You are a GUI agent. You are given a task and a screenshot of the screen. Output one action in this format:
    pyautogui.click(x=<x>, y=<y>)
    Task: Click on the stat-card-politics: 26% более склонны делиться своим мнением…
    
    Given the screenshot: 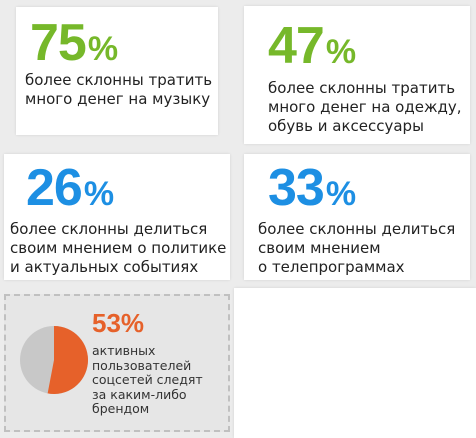 What is the action you would take?
    pyautogui.click(x=117, y=217)
    